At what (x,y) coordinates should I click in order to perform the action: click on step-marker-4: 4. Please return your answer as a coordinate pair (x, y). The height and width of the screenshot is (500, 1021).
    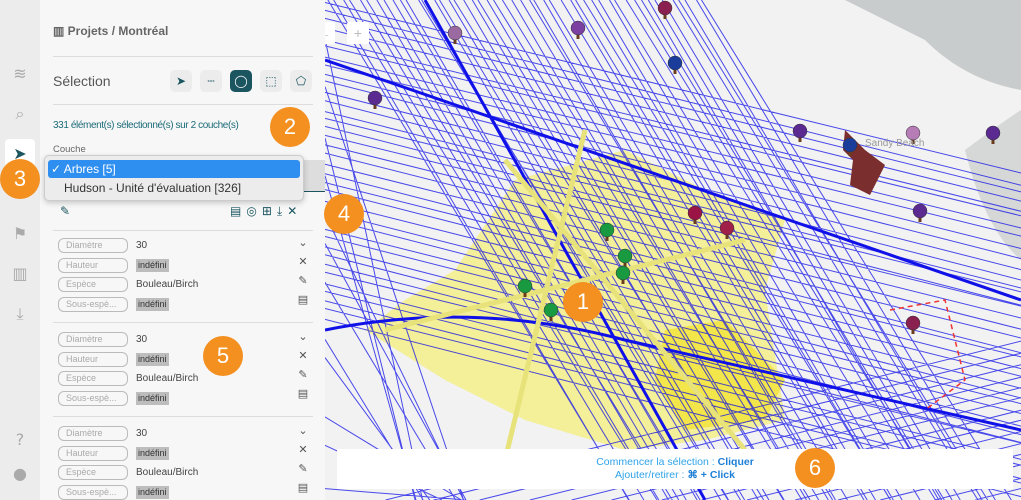
    Looking at the image, I should click on (344, 214).